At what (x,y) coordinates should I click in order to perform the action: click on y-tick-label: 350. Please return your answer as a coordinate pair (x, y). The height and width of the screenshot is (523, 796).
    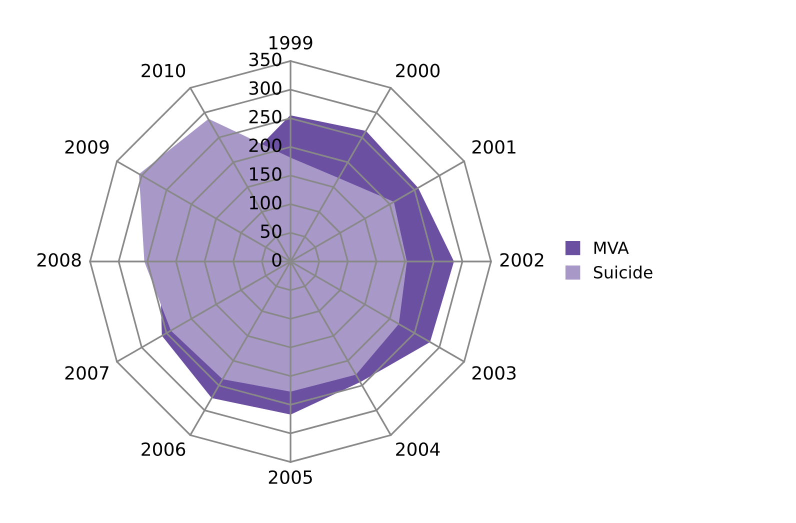
    Looking at the image, I should click on (265, 59).